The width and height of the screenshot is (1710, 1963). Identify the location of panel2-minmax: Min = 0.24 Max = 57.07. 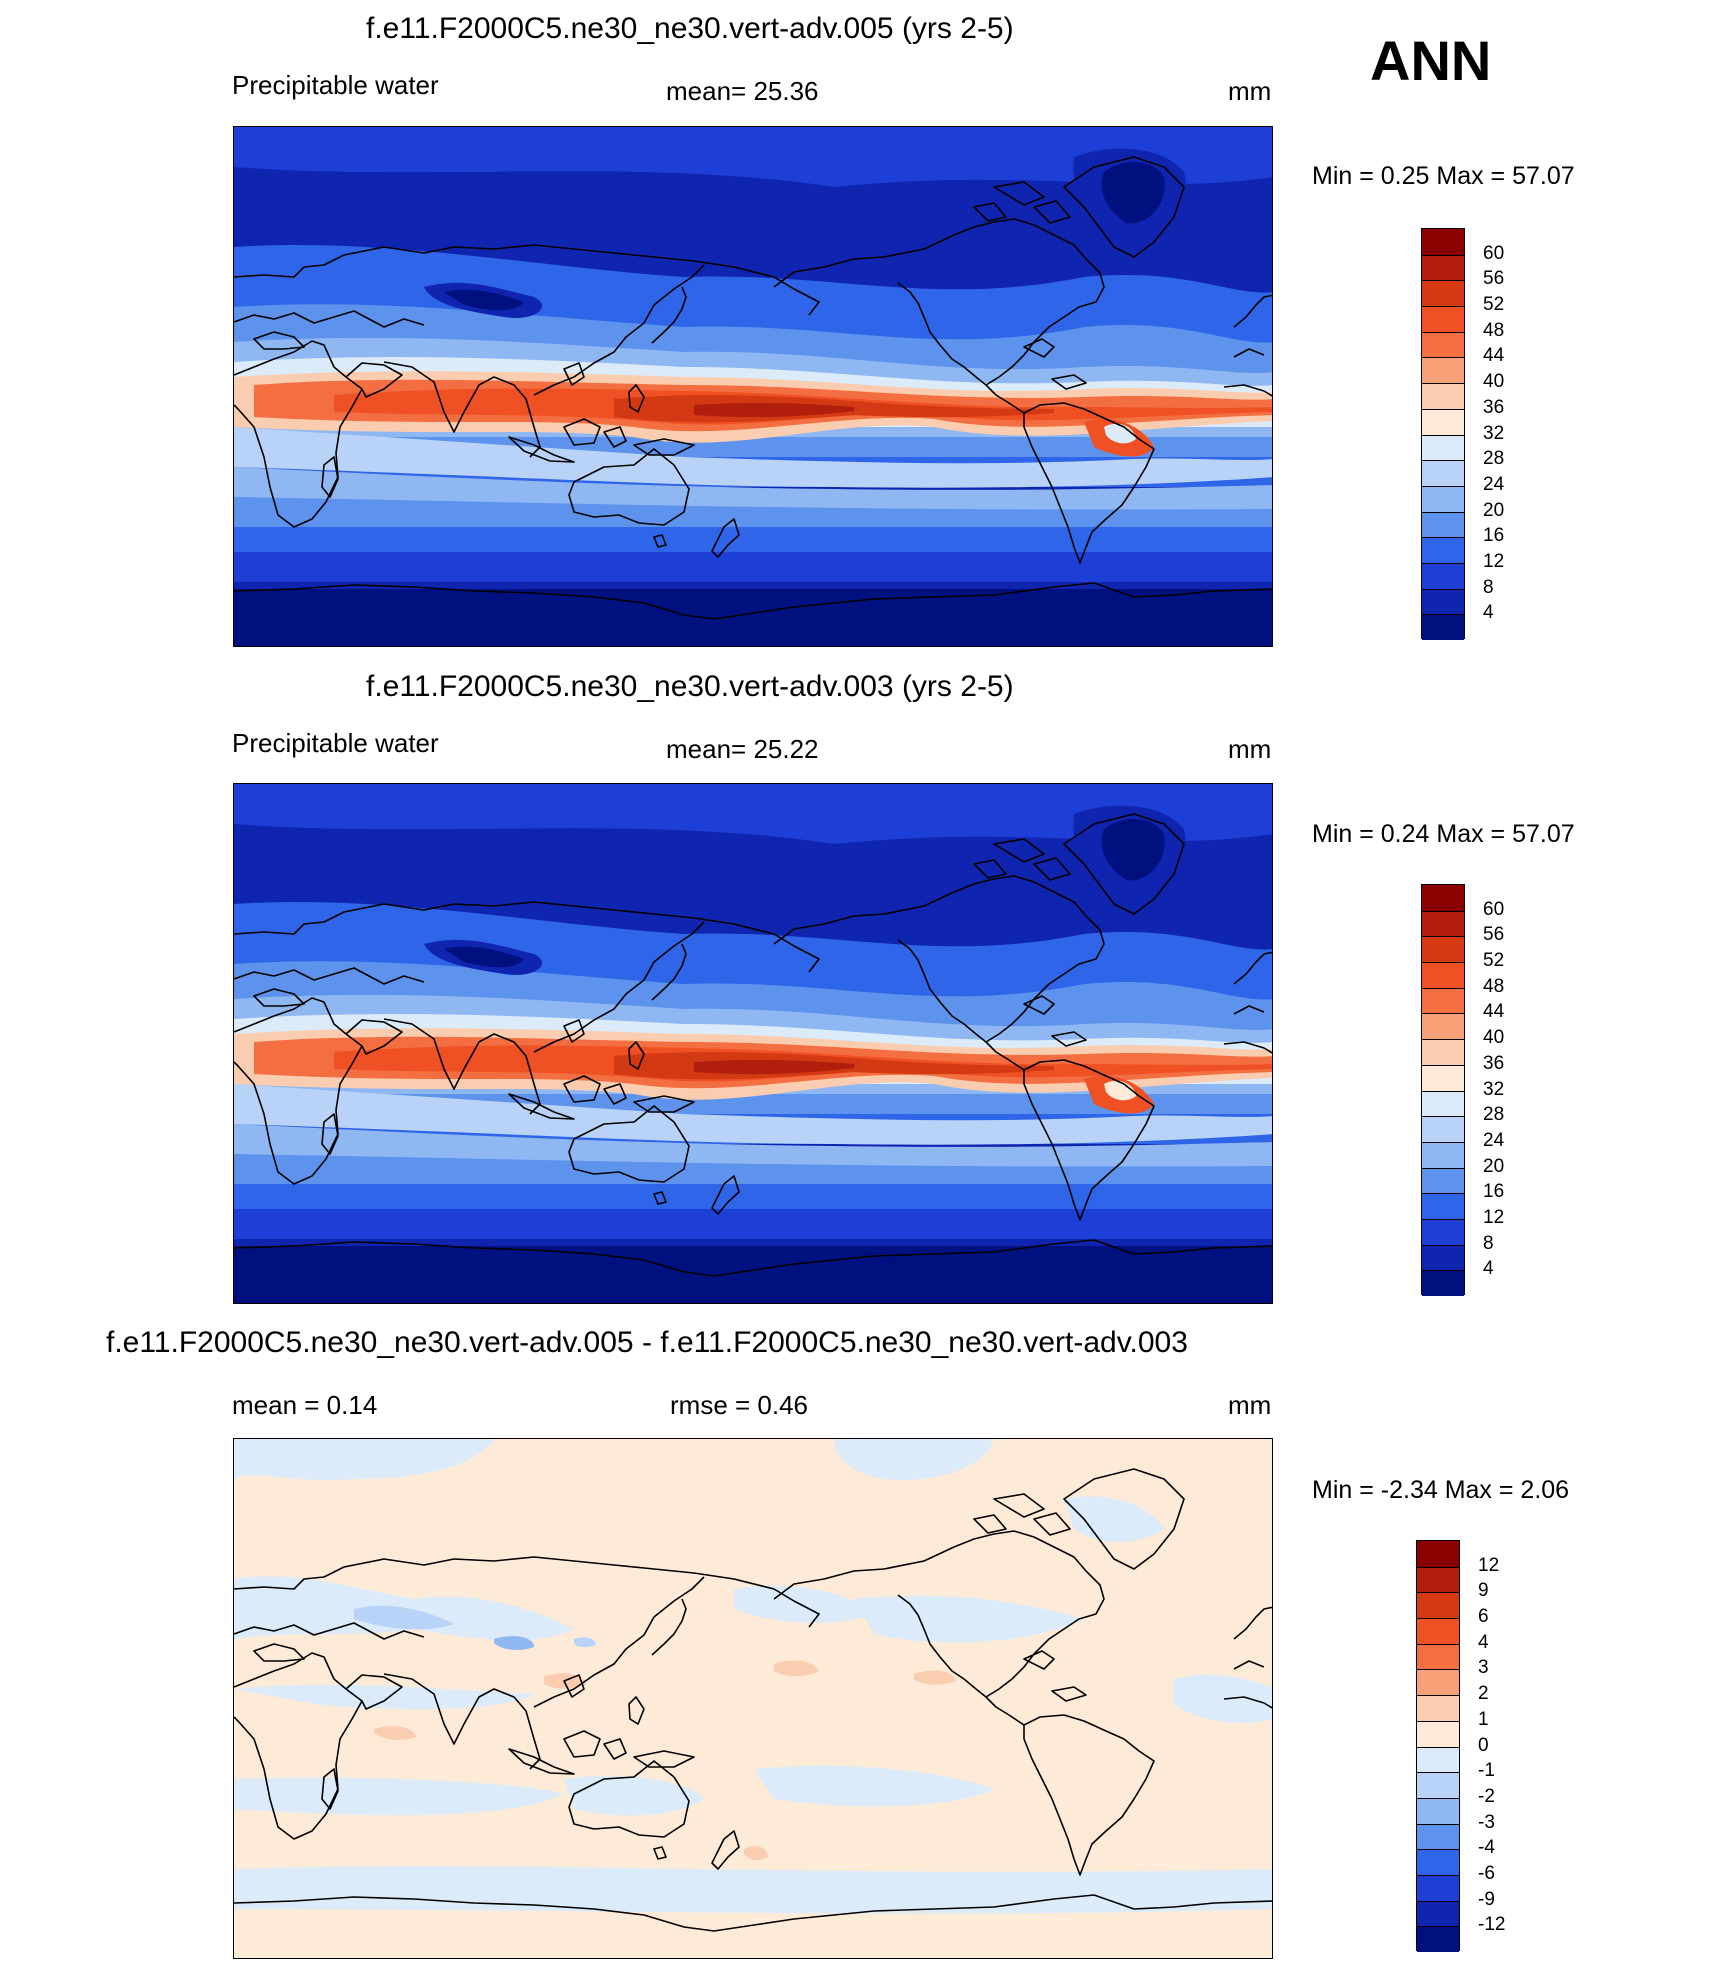
(1443, 834).